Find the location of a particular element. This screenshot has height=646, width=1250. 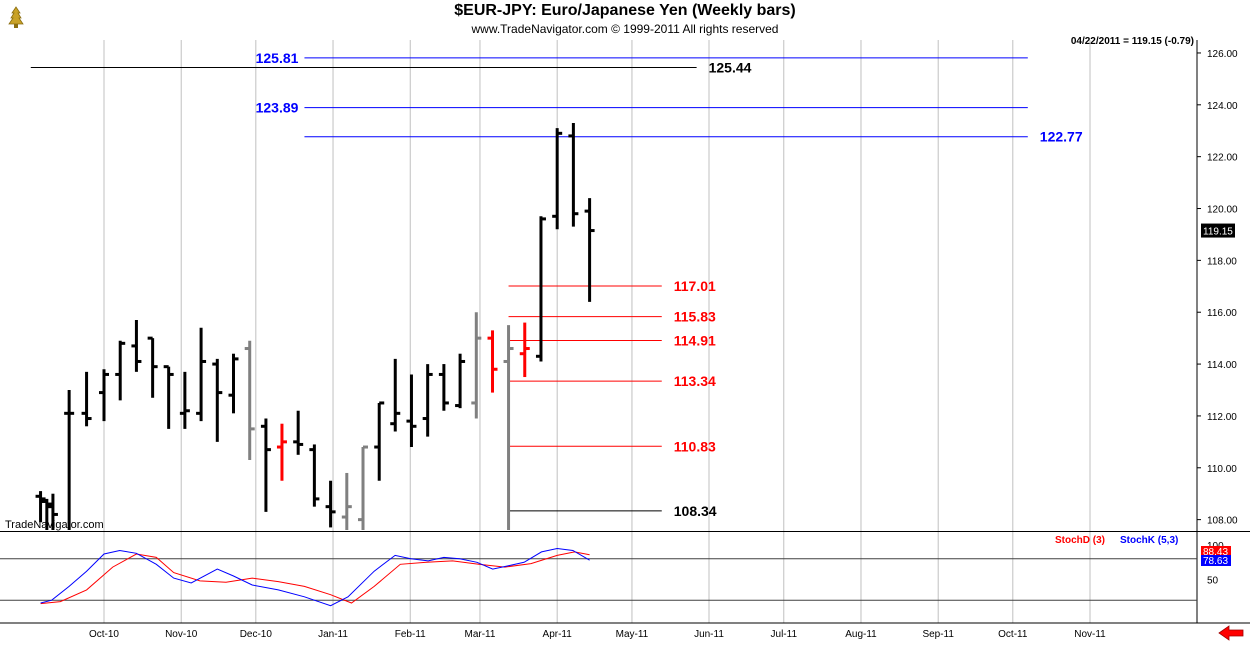

x-tick-label: Jan-11 is located at coordinates (333, 634).